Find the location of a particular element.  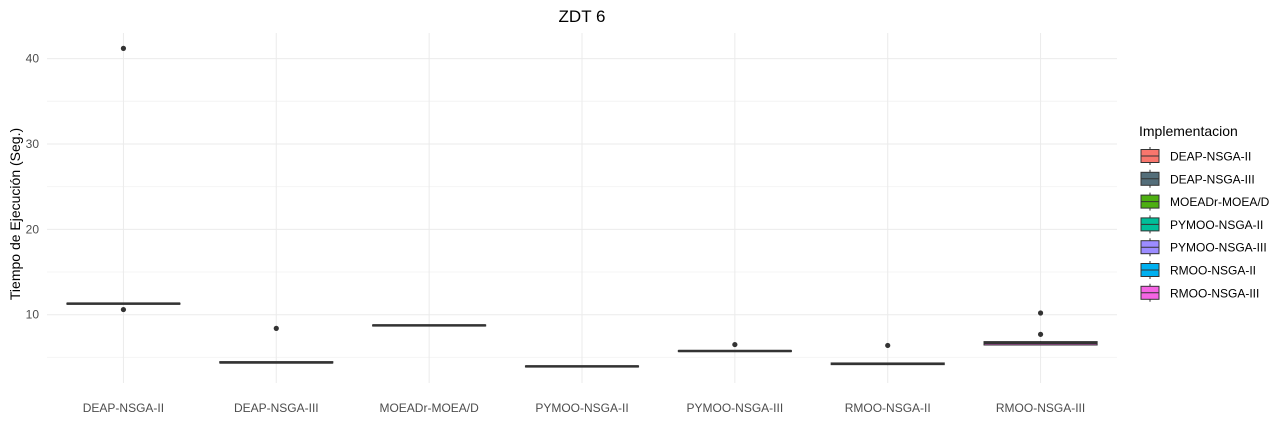

legend-item: DEAP-NSGA-III is located at coordinates (1197, 178).